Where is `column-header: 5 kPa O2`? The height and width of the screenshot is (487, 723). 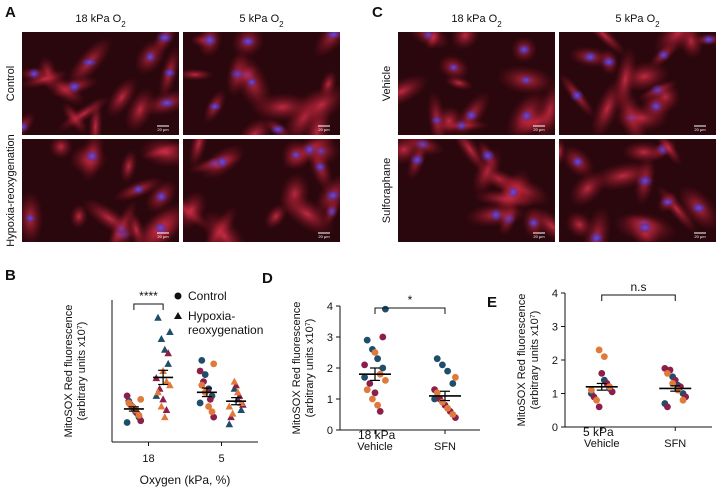
column-header: 5 kPa O2 is located at coordinates (637, 21).